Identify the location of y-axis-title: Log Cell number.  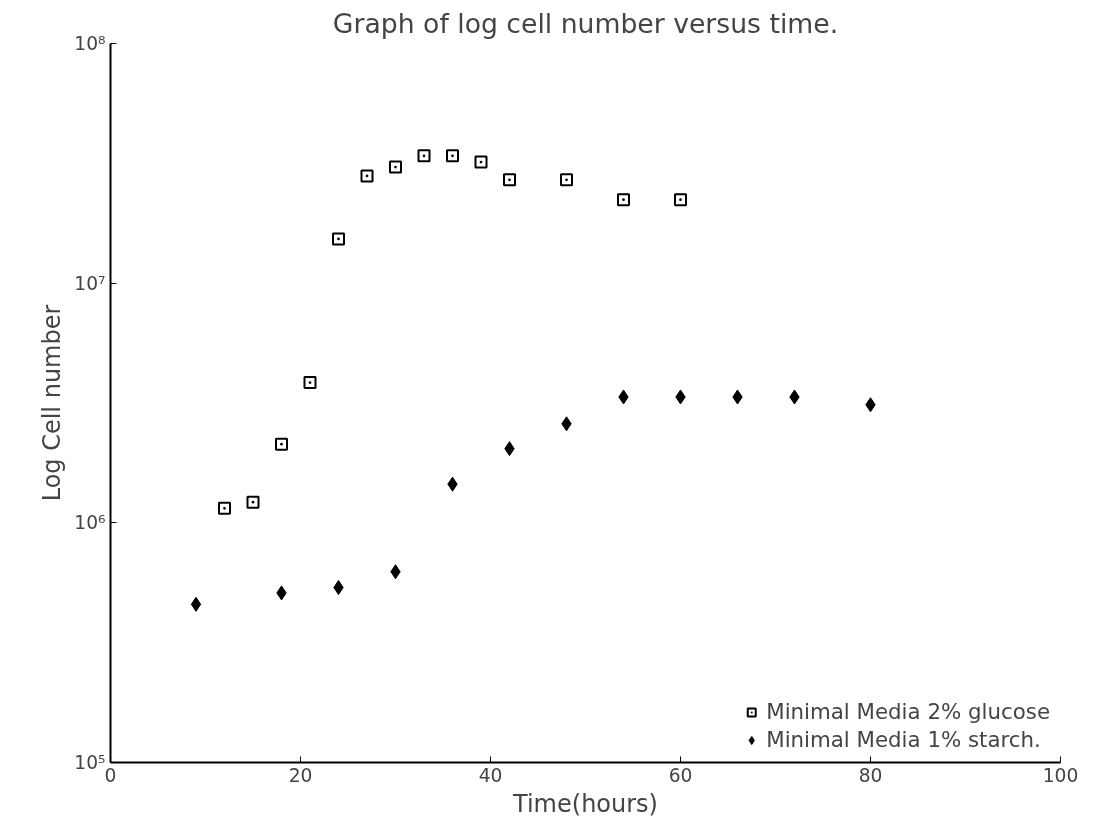
(52, 403).